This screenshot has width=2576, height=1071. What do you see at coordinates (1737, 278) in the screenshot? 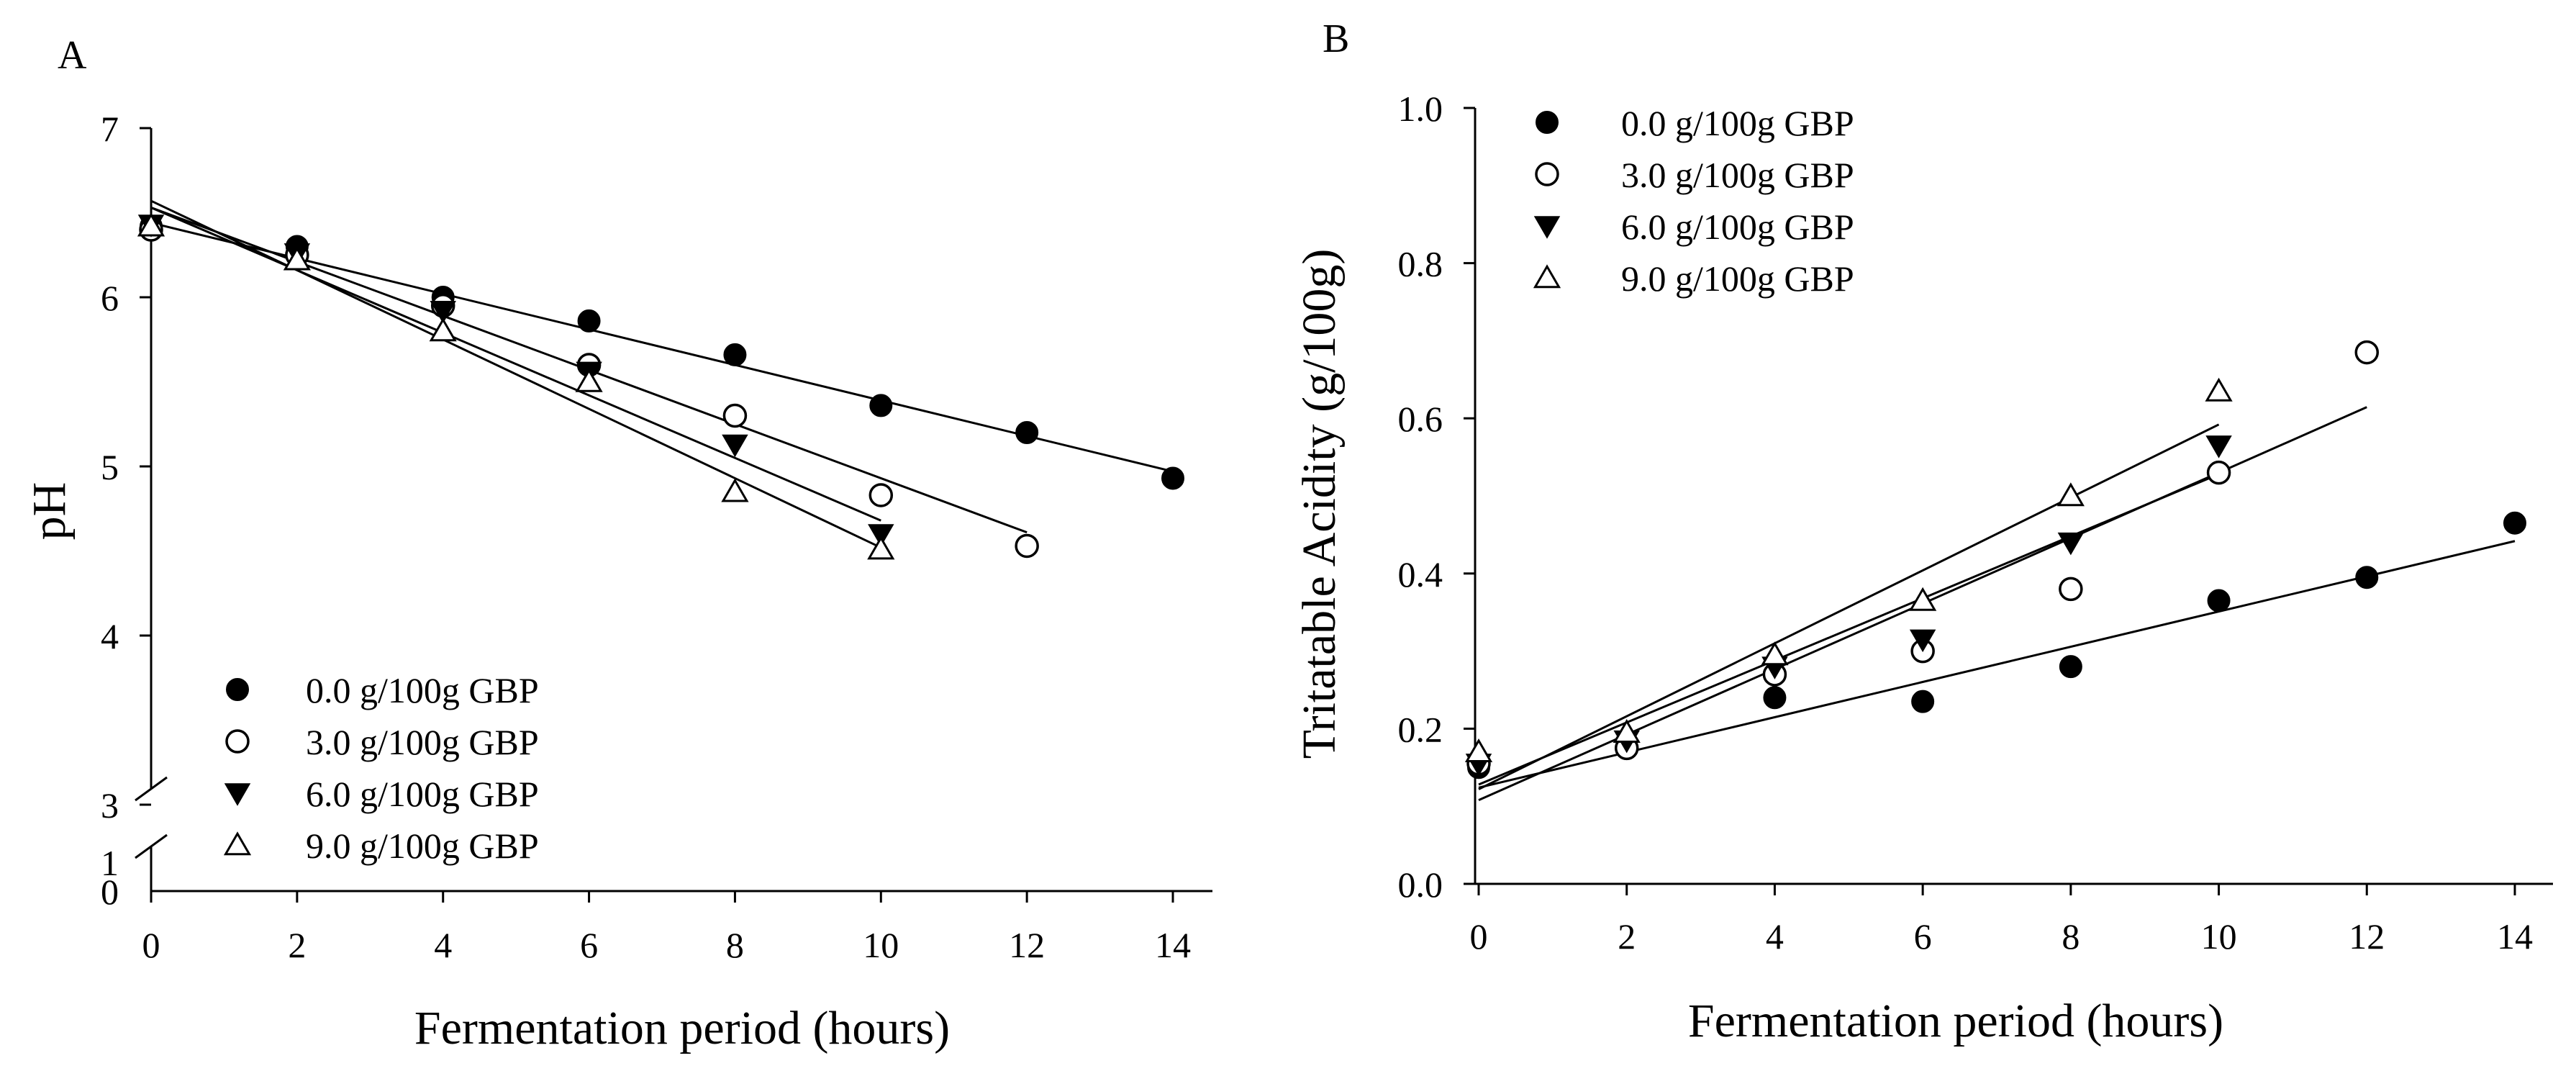
I see `panel-b-legend-label: 9.0 g/100g GBP` at bounding box center [1737, 278].